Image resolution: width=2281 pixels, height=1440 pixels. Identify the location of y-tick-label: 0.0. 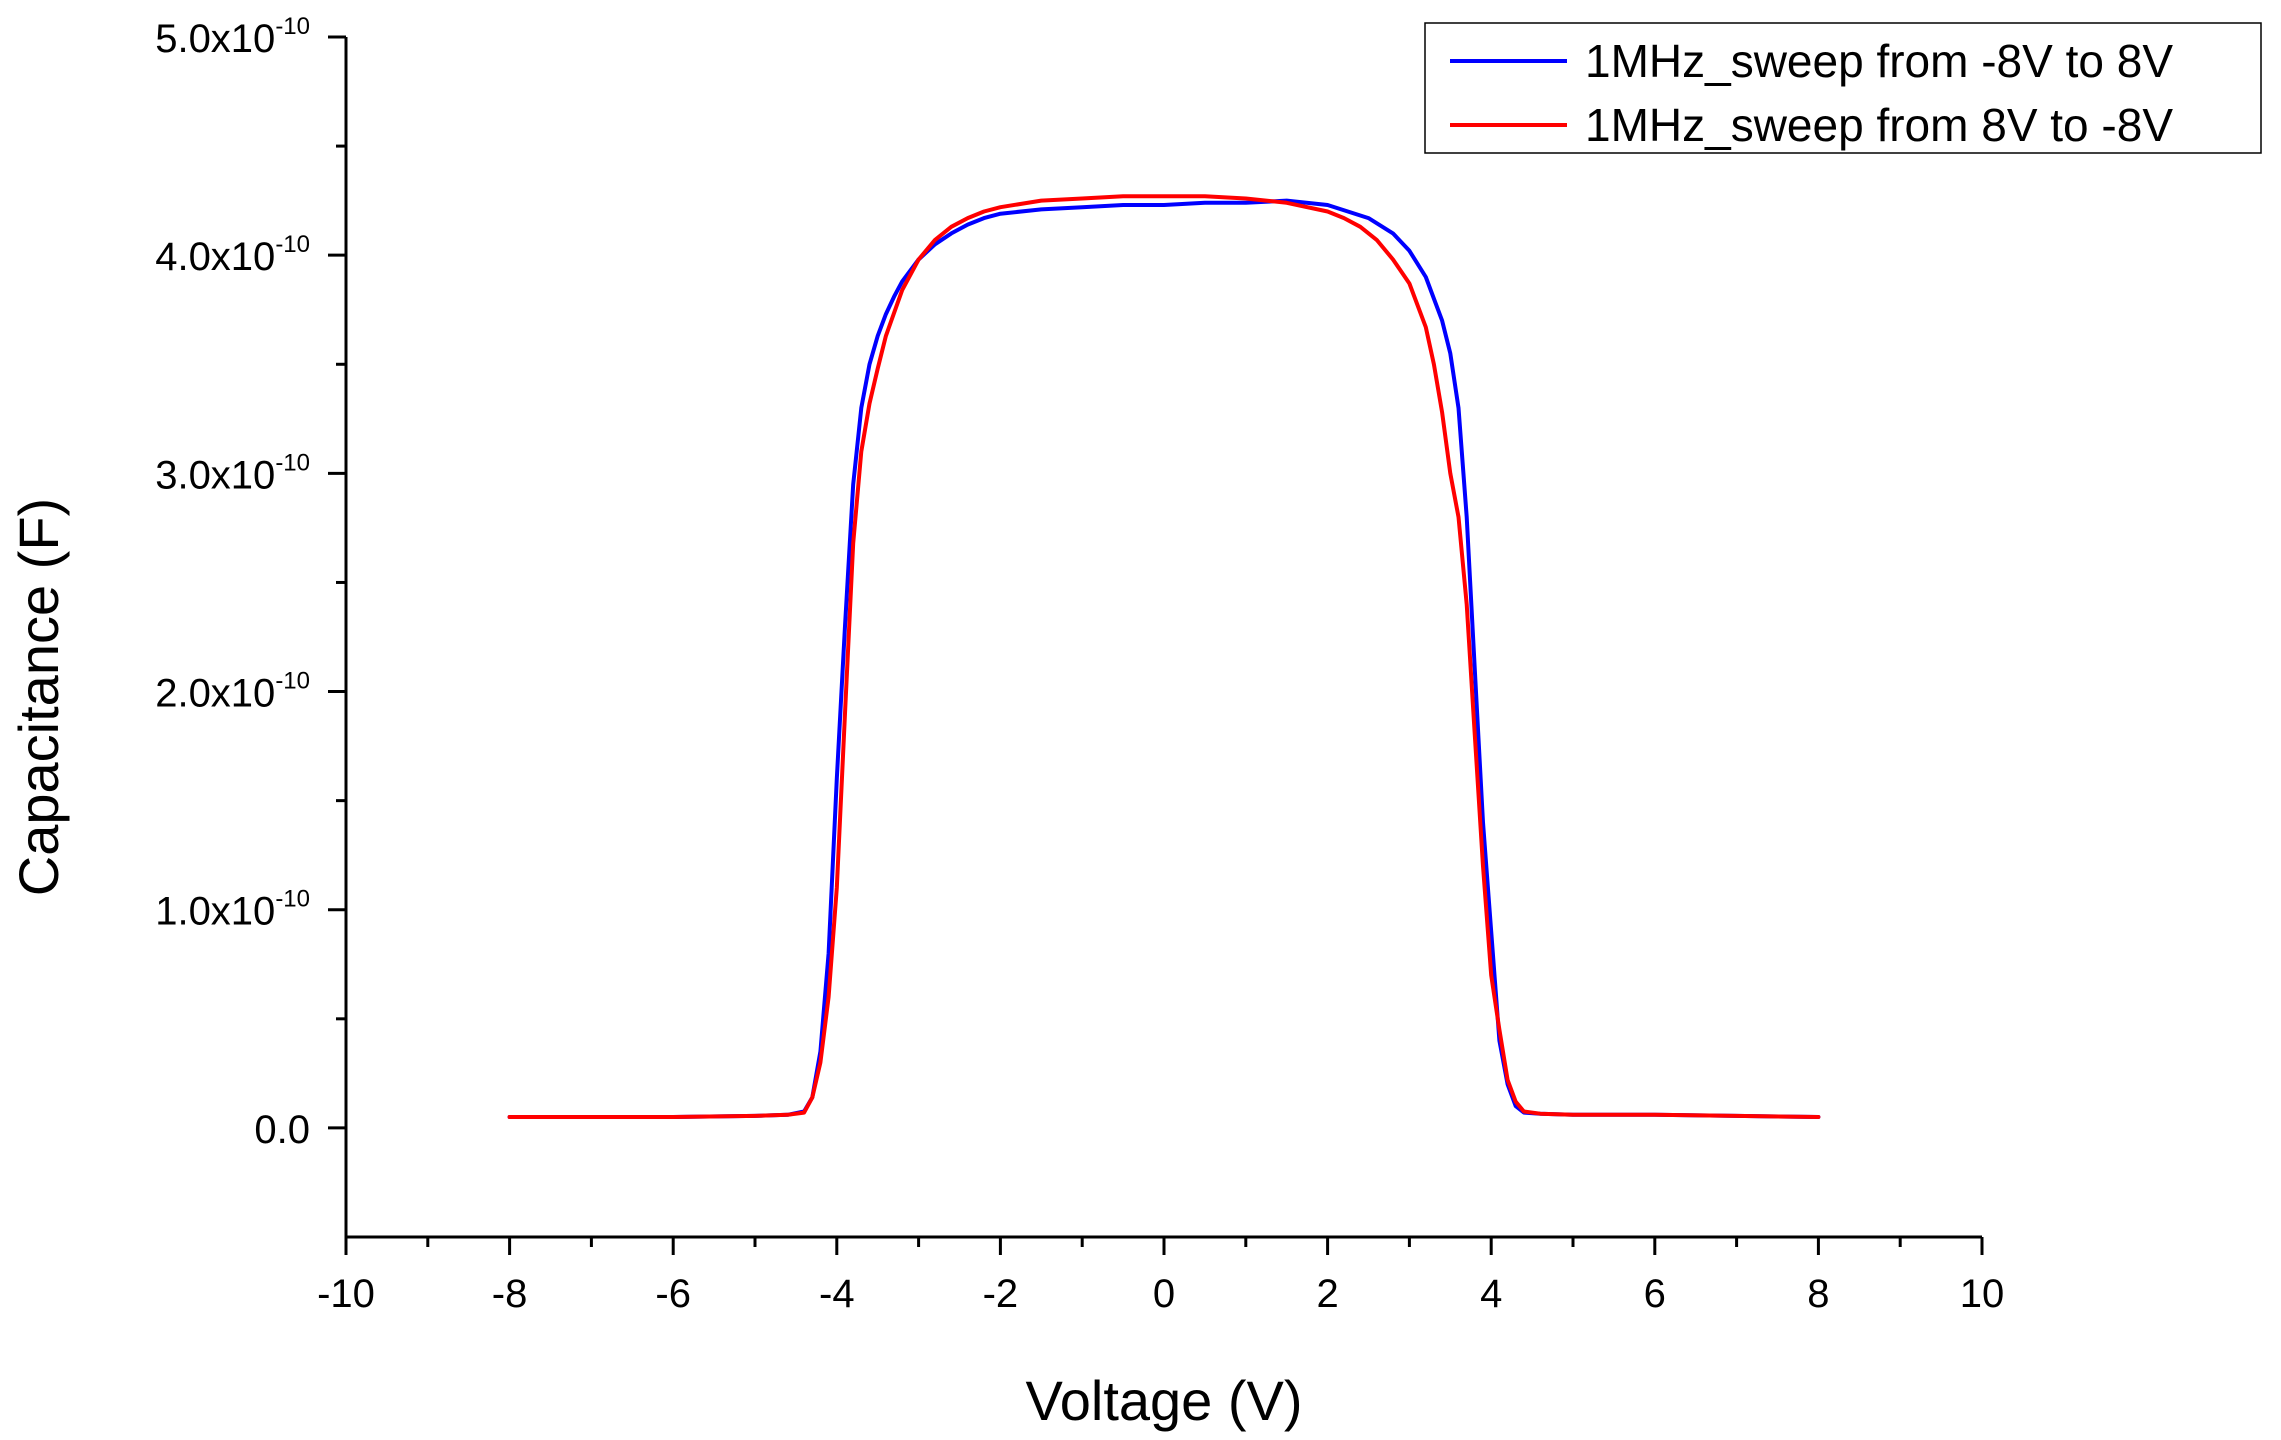
(282, 1130).